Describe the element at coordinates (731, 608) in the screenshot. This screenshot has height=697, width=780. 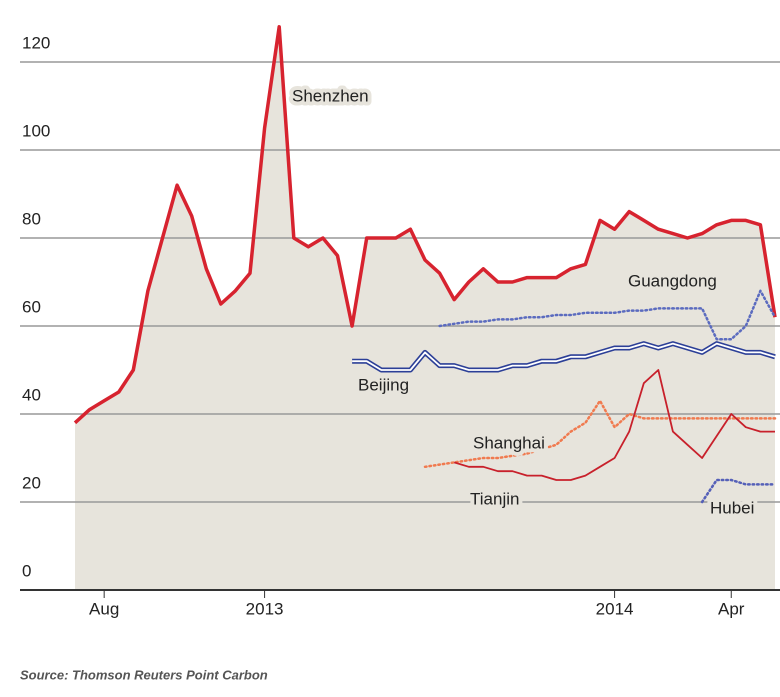
I see `x-tick-label: Apr` at that location.